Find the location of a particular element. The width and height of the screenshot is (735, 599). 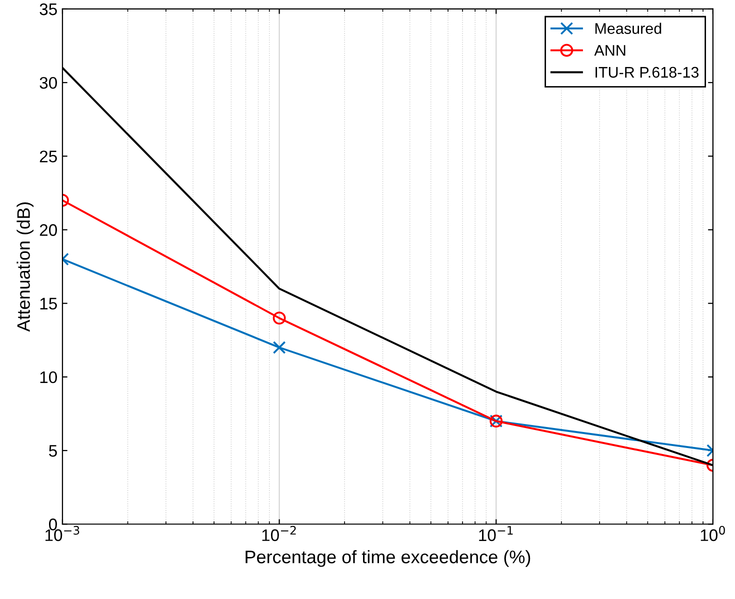

x-tick-label: 10$^{−1}$ is located at coordinates (496, 534).